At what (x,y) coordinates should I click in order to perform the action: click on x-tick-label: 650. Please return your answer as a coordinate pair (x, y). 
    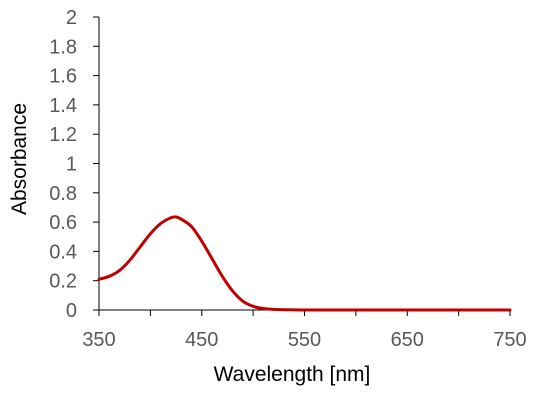
    Looking at the image, I should click on (407, 340).